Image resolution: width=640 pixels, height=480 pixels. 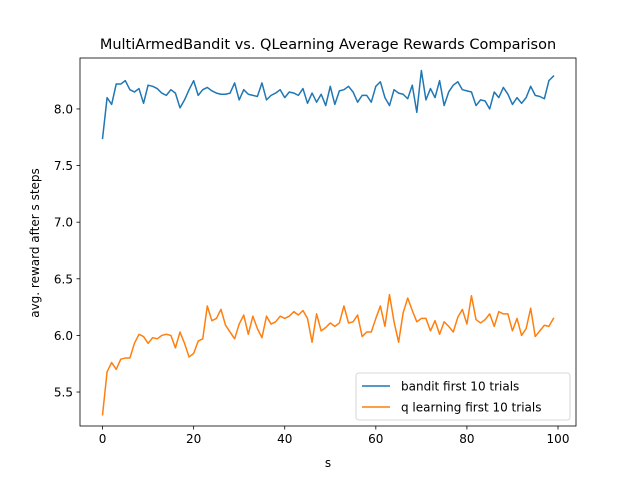 I want to click on y-axis-title: avg. reward after s steps, so click(x=35, y=243).